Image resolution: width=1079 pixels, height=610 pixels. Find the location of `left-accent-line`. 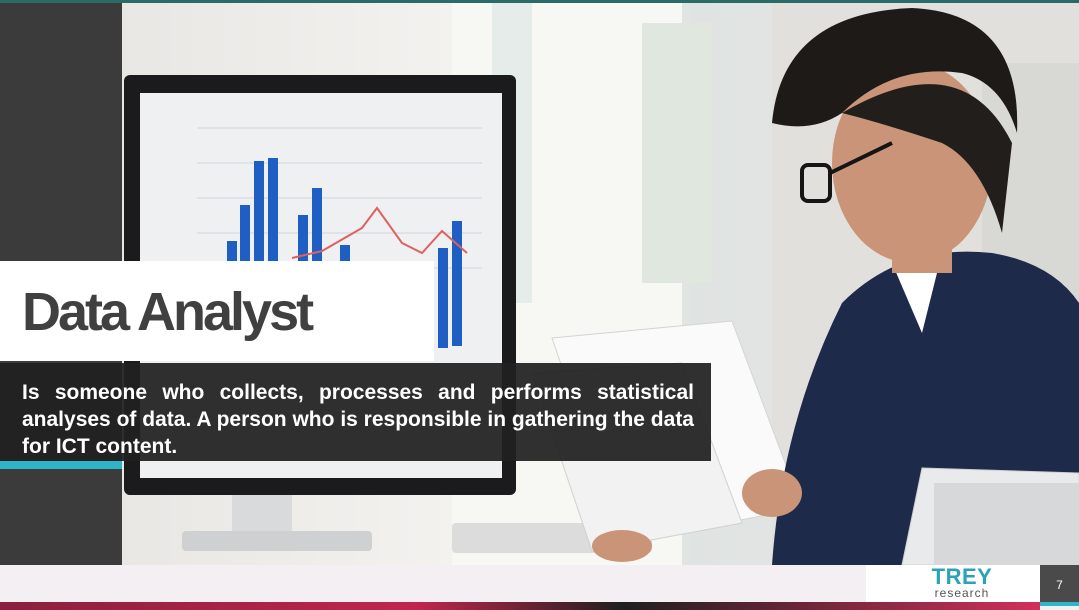

left-accent-line is located at coordinates (61, 465).